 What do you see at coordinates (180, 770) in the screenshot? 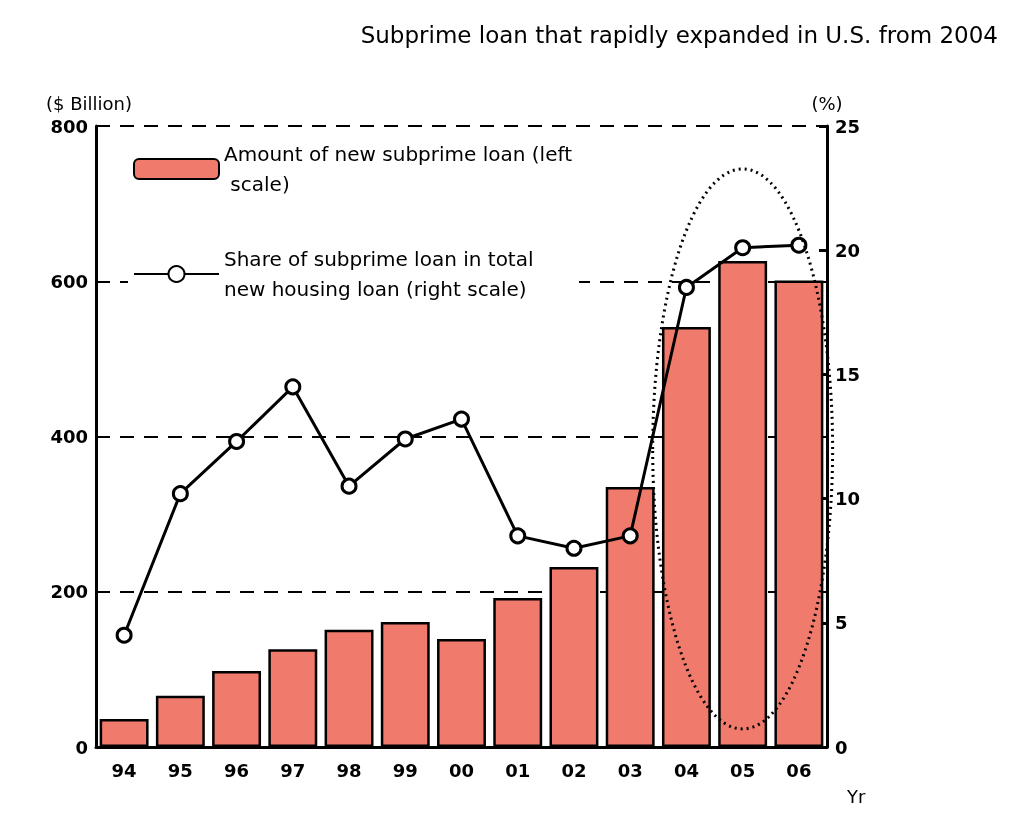
I see `x-tick-label: 95` at bounding box center [180, 770].